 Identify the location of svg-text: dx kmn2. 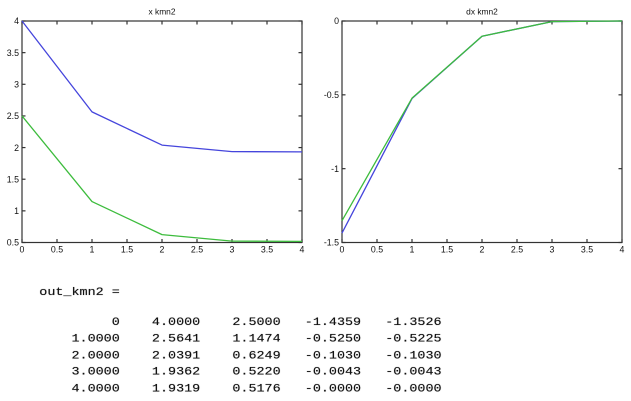
(482, 11).